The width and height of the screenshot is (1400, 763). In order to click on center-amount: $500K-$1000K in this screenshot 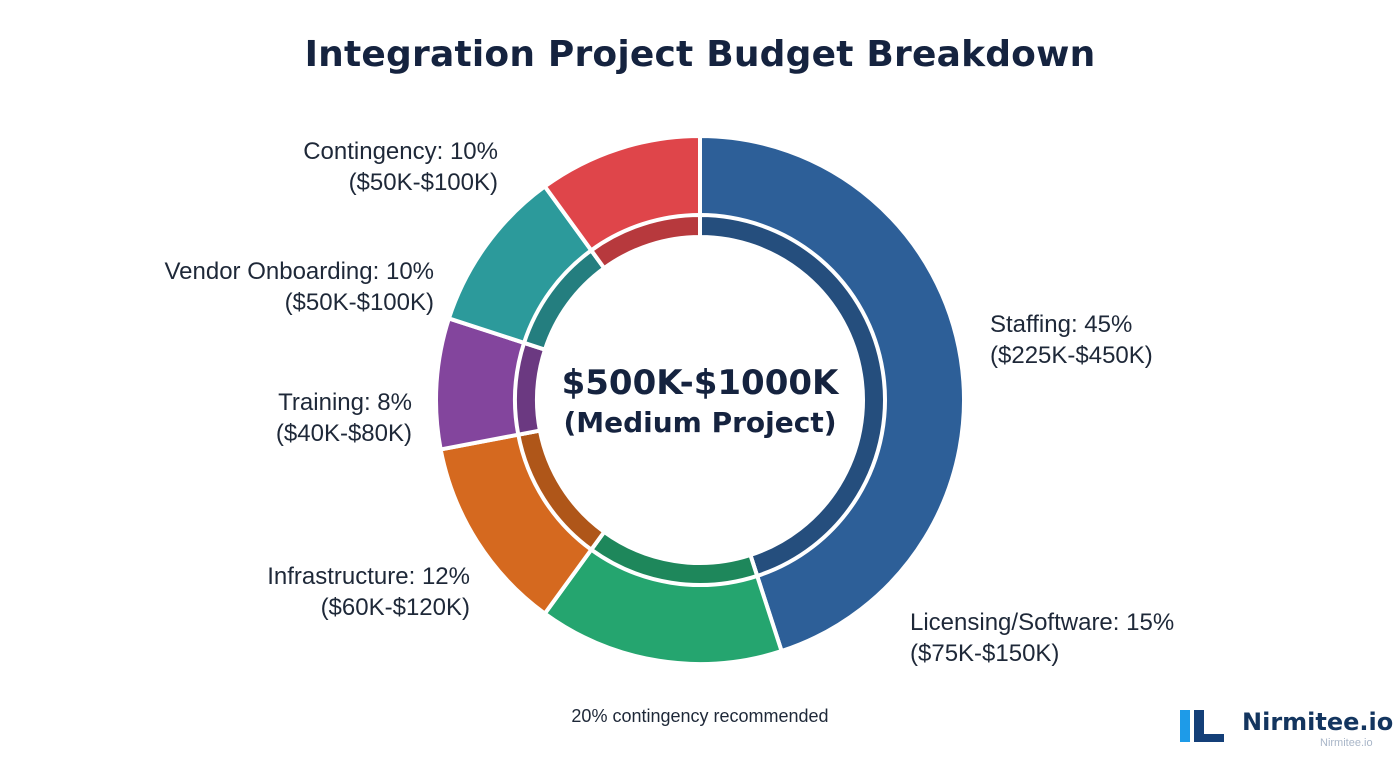, I will do `click(700, 383)`.